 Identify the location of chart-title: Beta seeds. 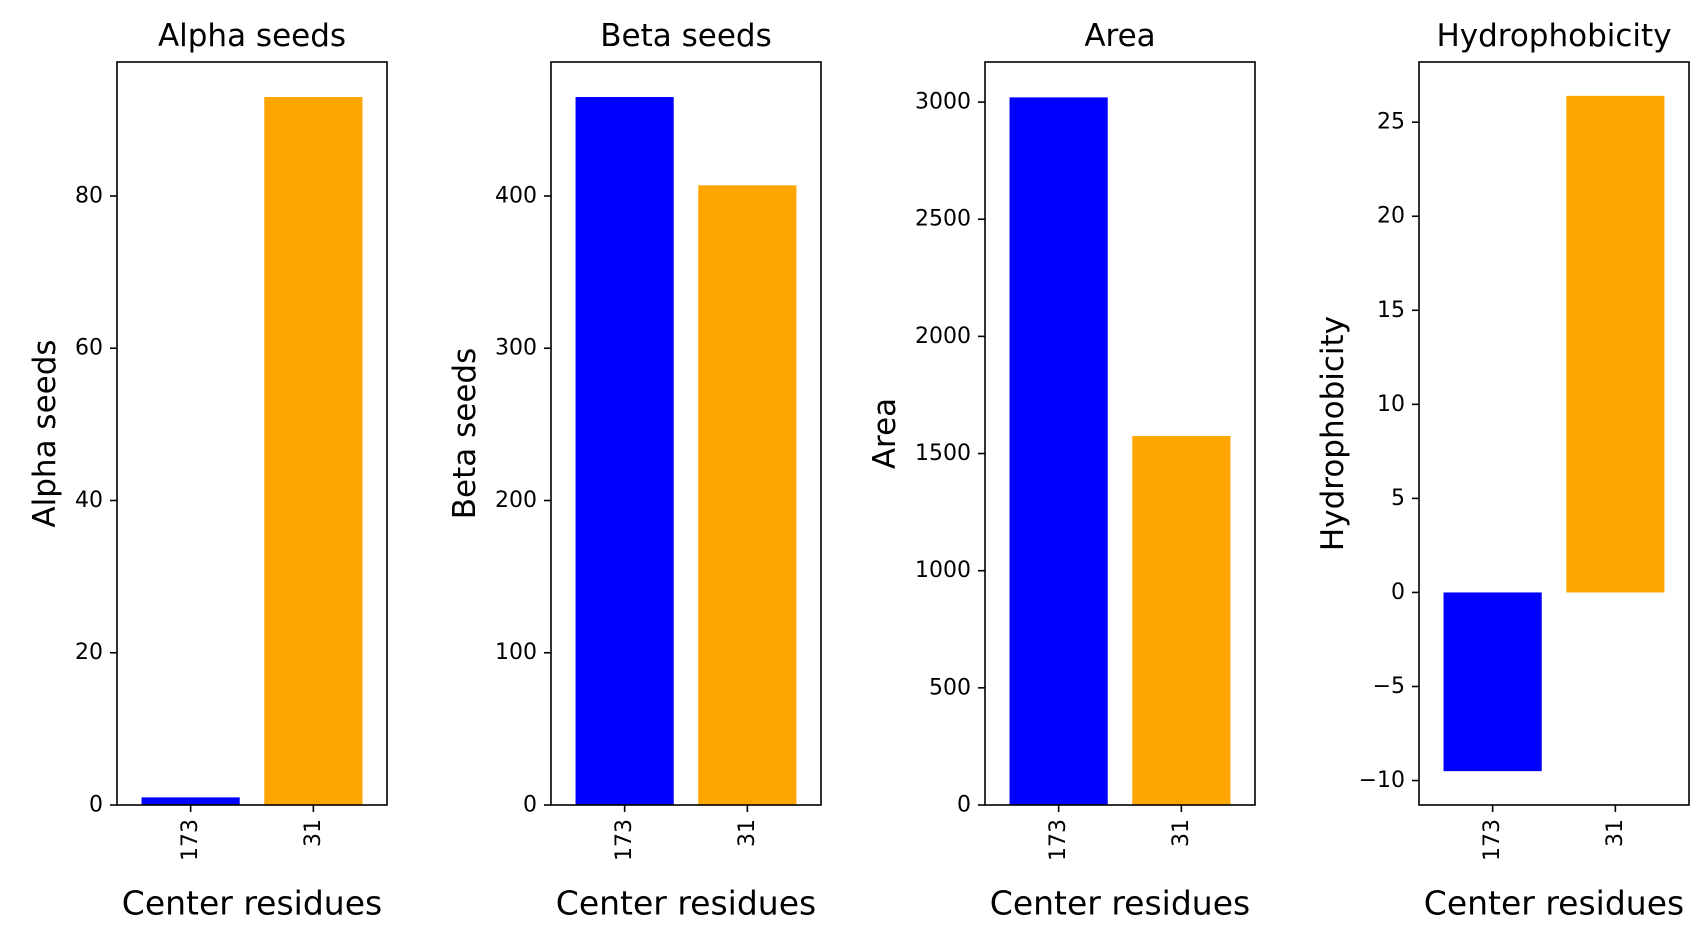
(685, 36).